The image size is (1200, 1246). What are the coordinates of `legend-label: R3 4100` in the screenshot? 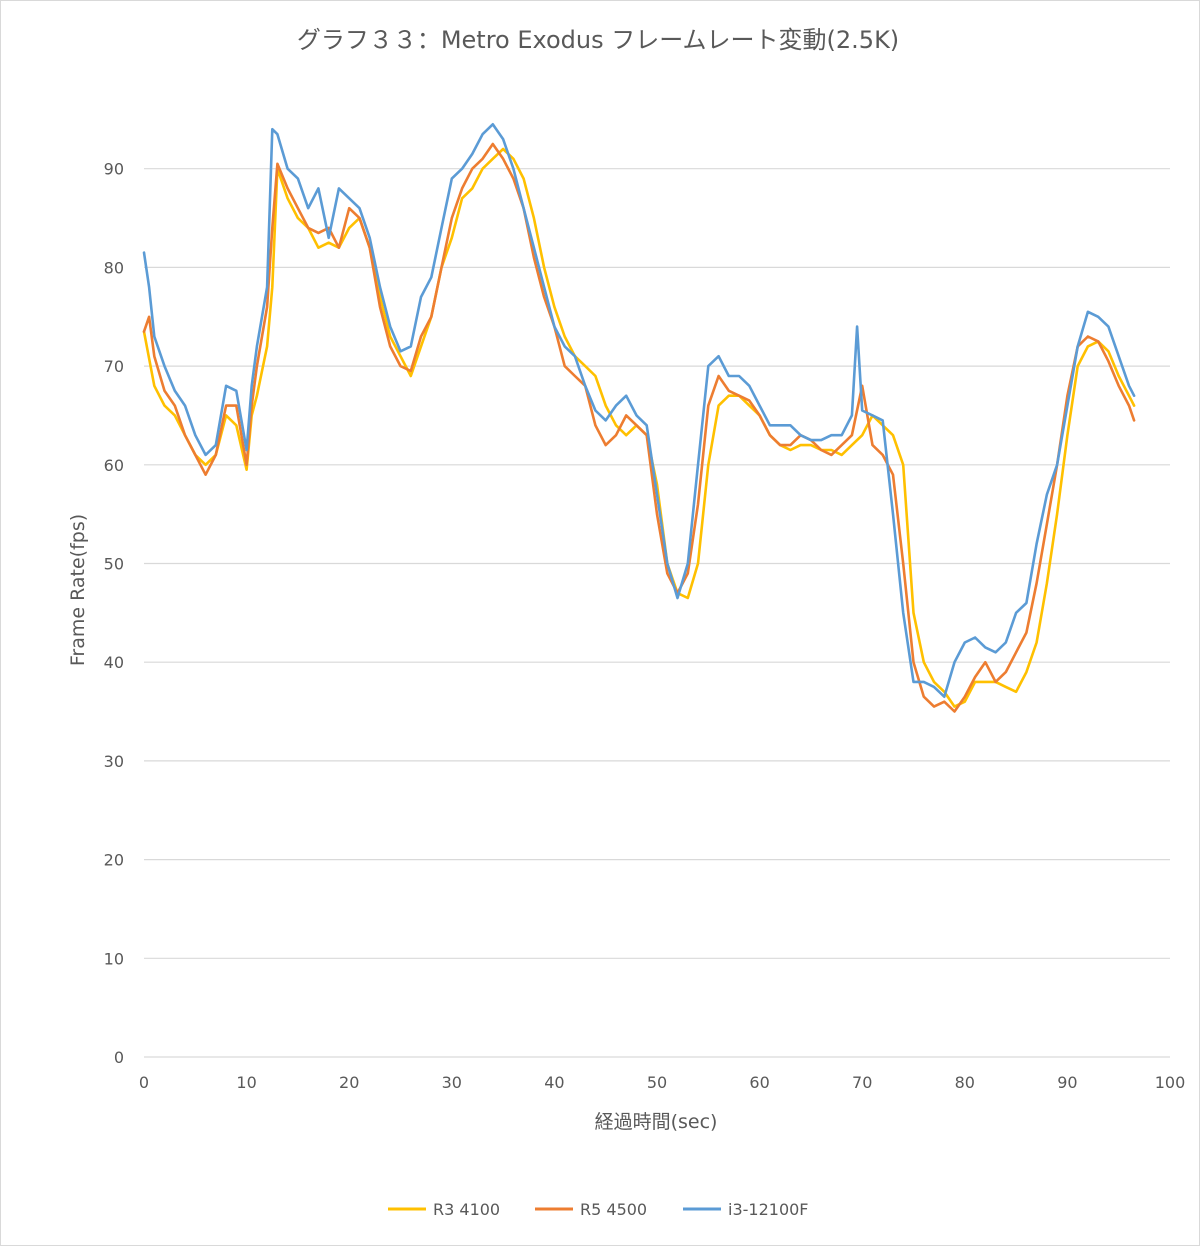 It's located at (466, 1209).